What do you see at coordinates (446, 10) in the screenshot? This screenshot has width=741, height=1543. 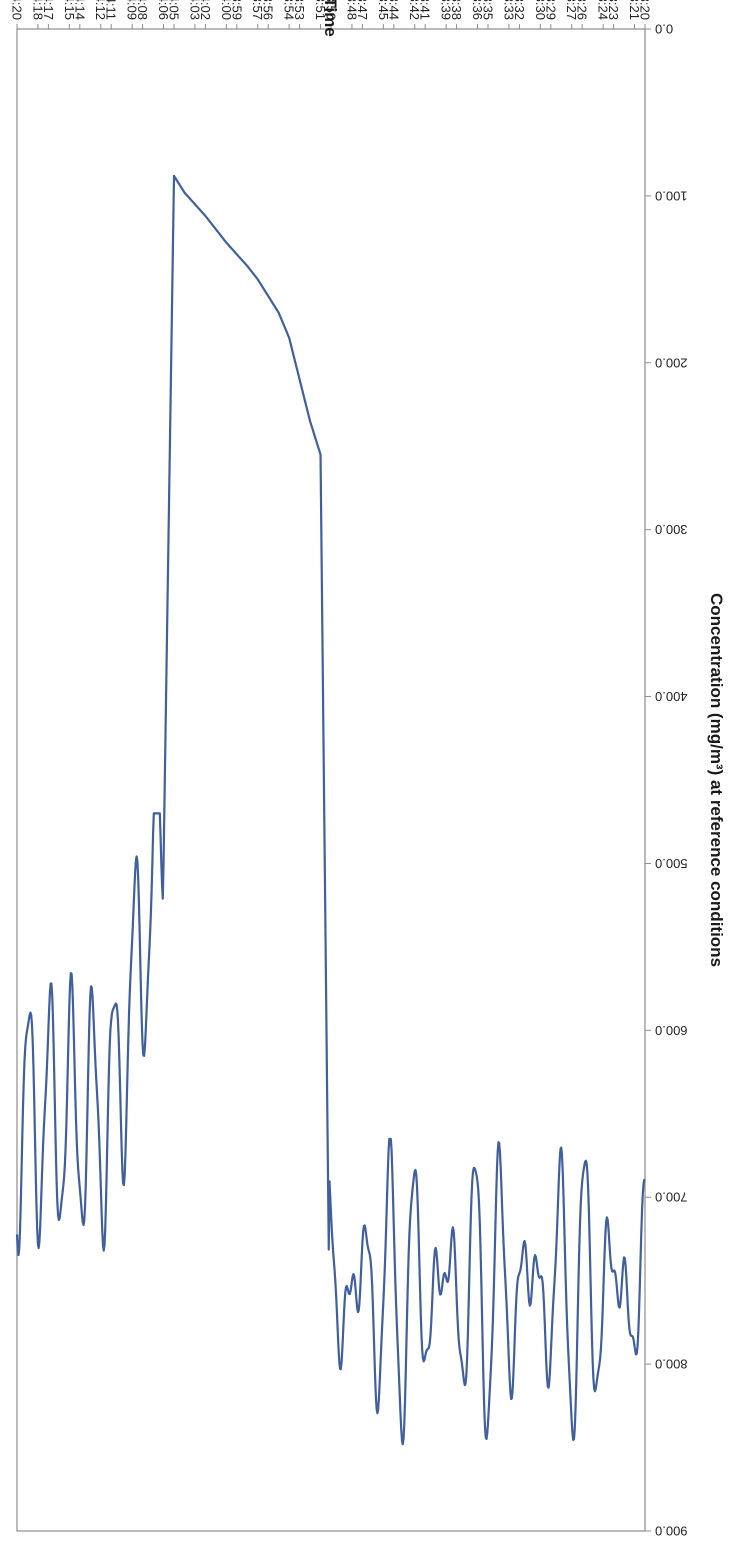 I see `x-tick-label: 13:39` at bounding box center [446, 10].